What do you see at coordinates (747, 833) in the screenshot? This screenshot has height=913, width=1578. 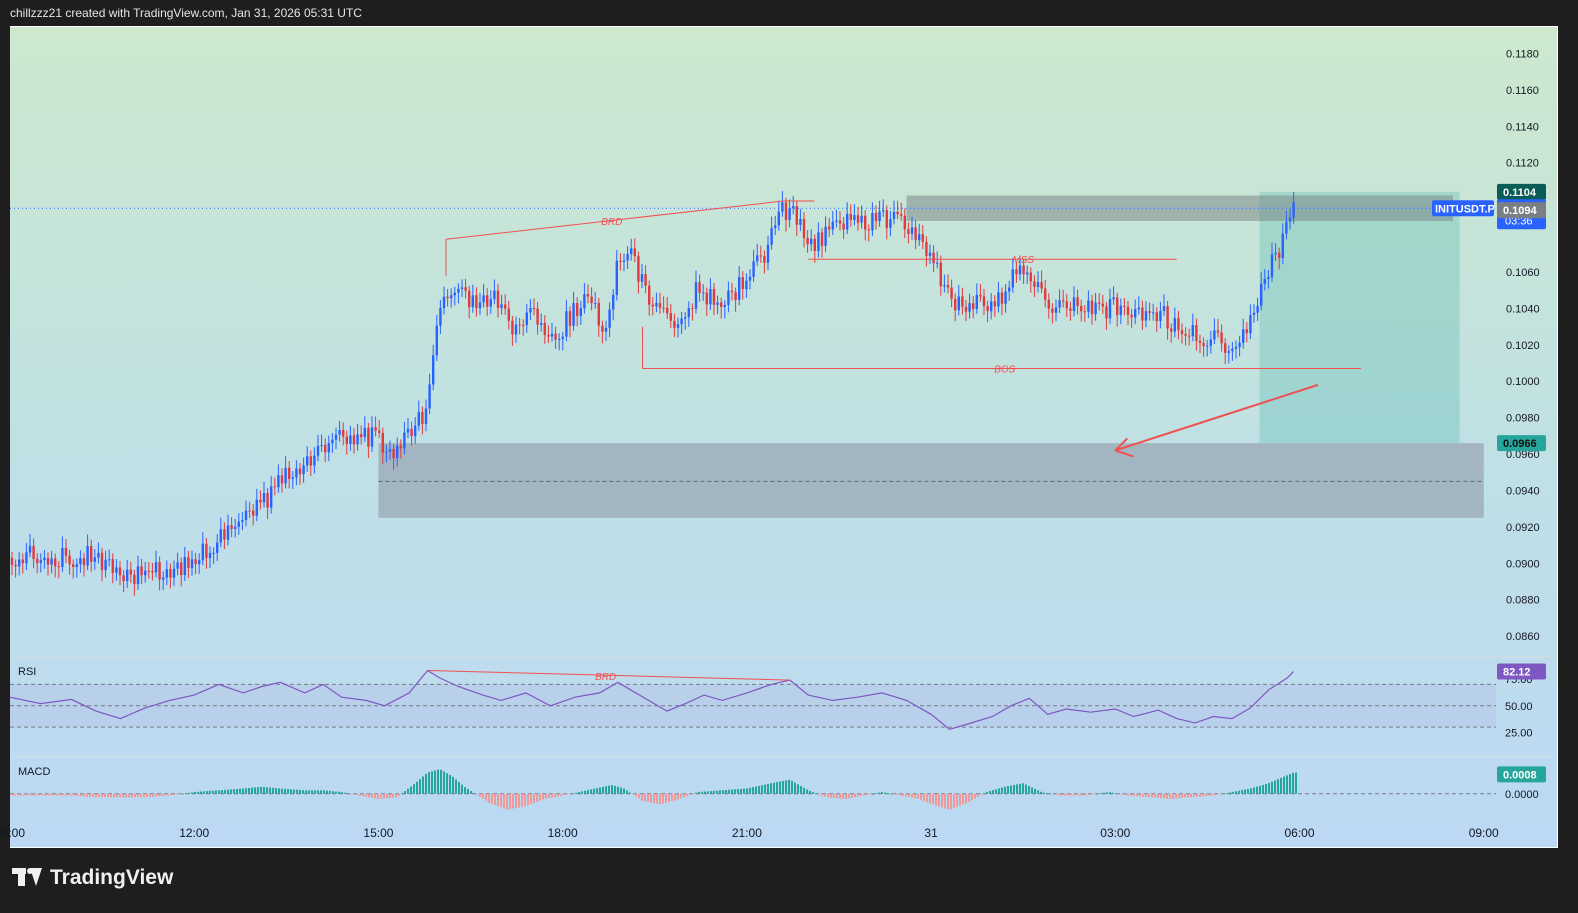 I see `time-tick-label: 21:00` at bounding box center [747, 833].